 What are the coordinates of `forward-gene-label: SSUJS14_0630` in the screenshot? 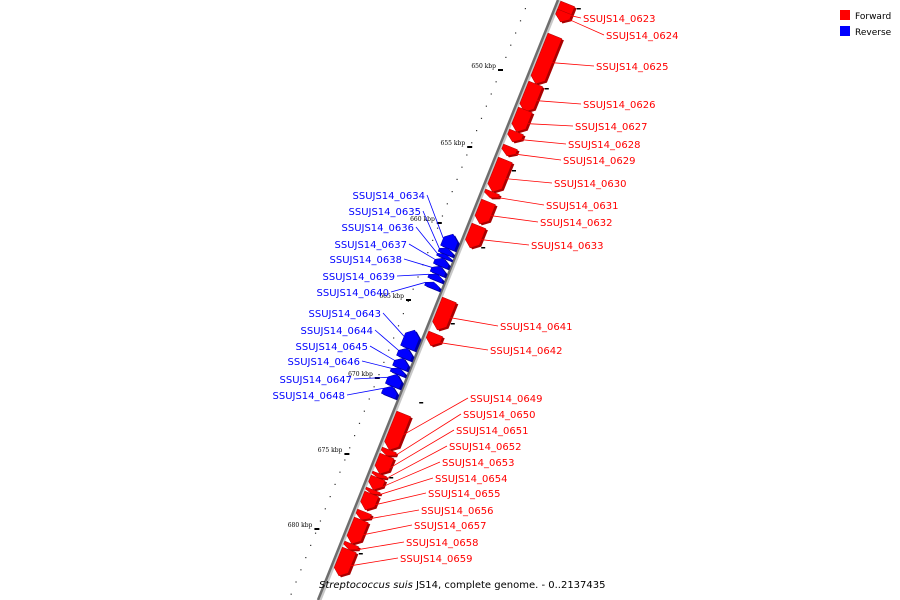 It's located at (590, 184).